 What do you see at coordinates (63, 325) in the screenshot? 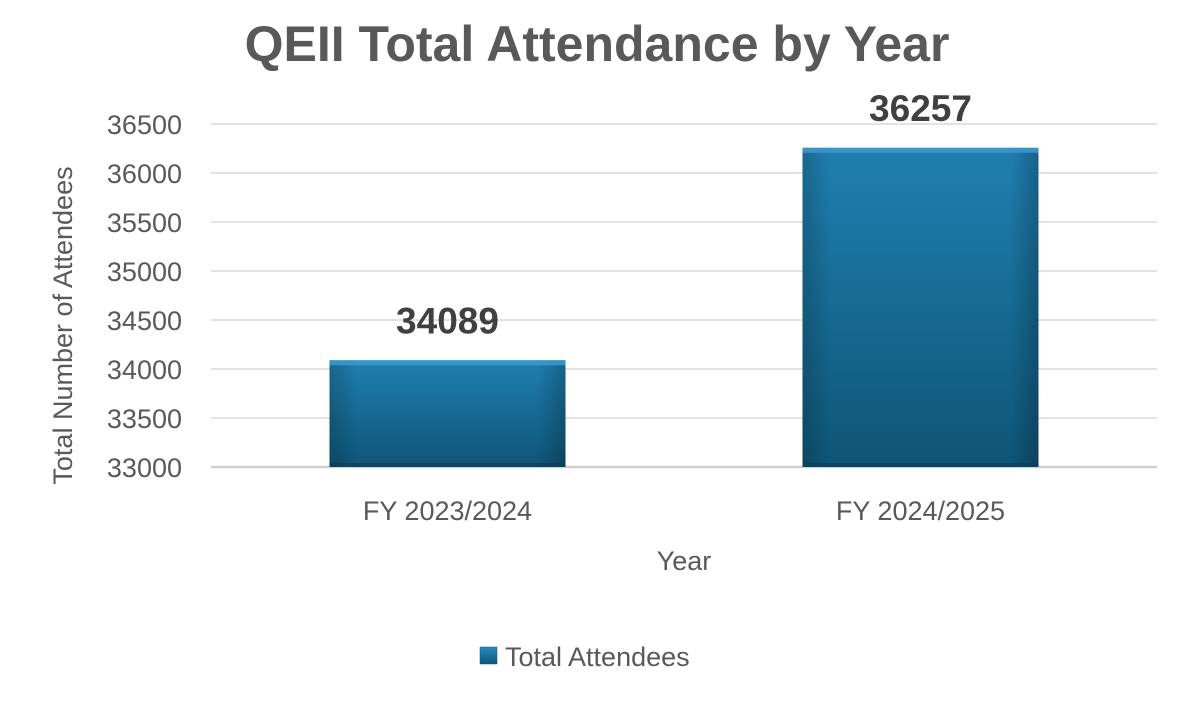
I see `y-axis-title: Total Number of Attendees` at bounding box center [63, 325].